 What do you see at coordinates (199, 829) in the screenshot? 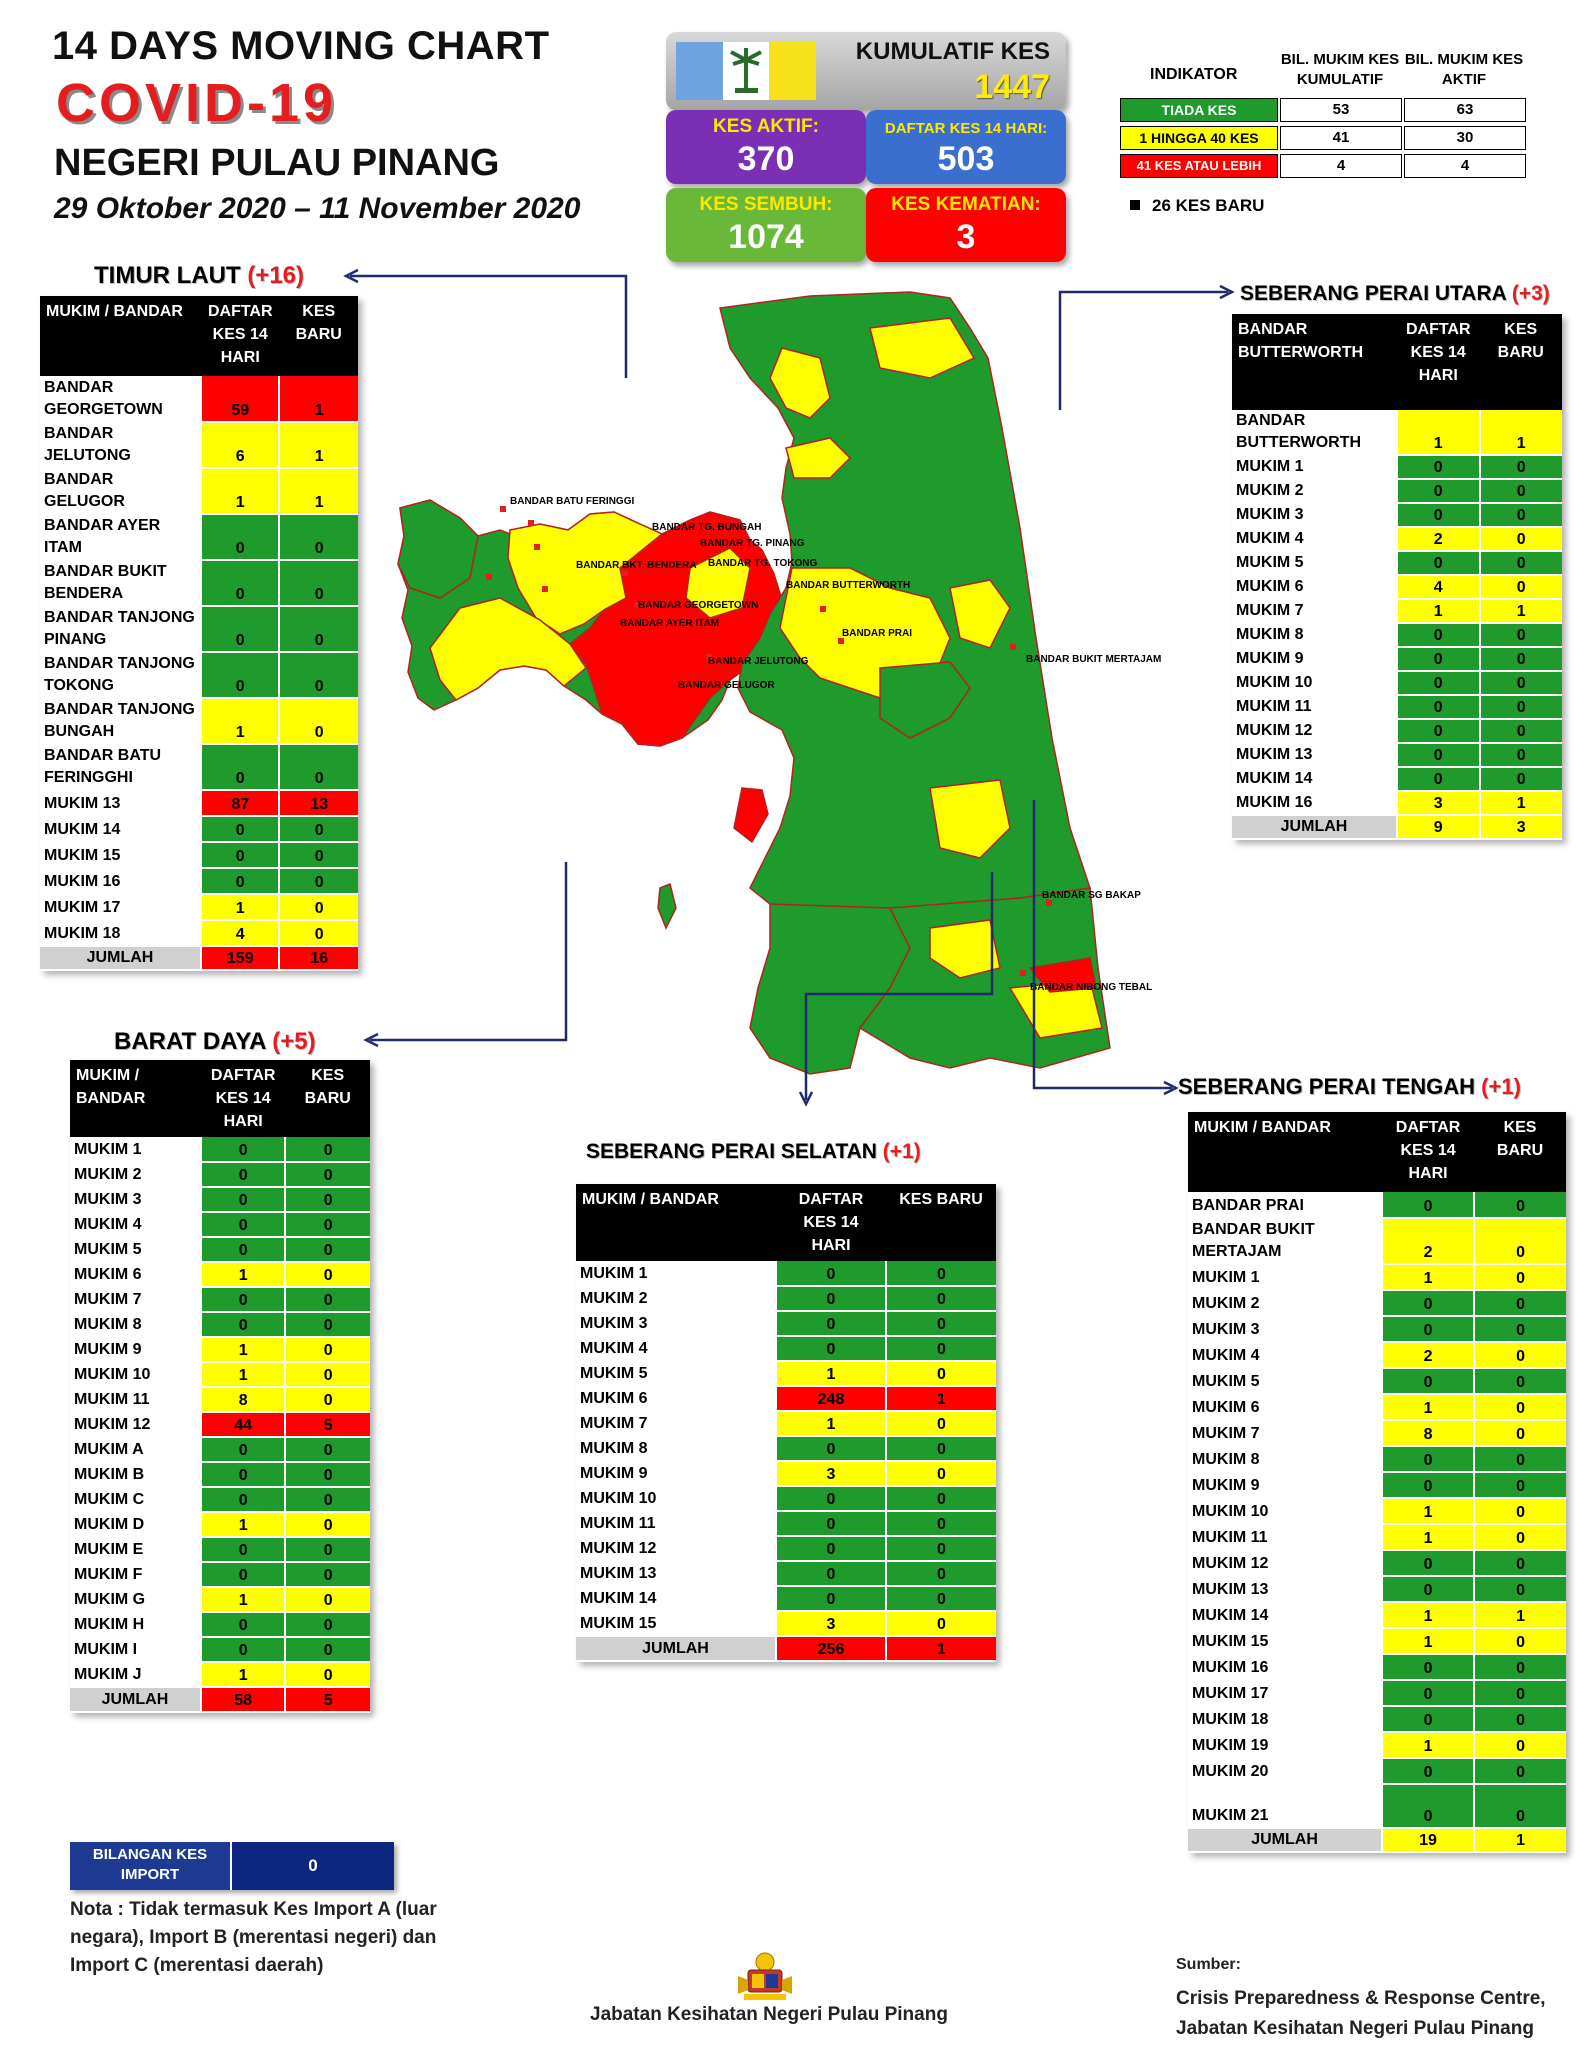
I see `table-row: MUKIM 14 0 0` at bounding box center [199, 829].